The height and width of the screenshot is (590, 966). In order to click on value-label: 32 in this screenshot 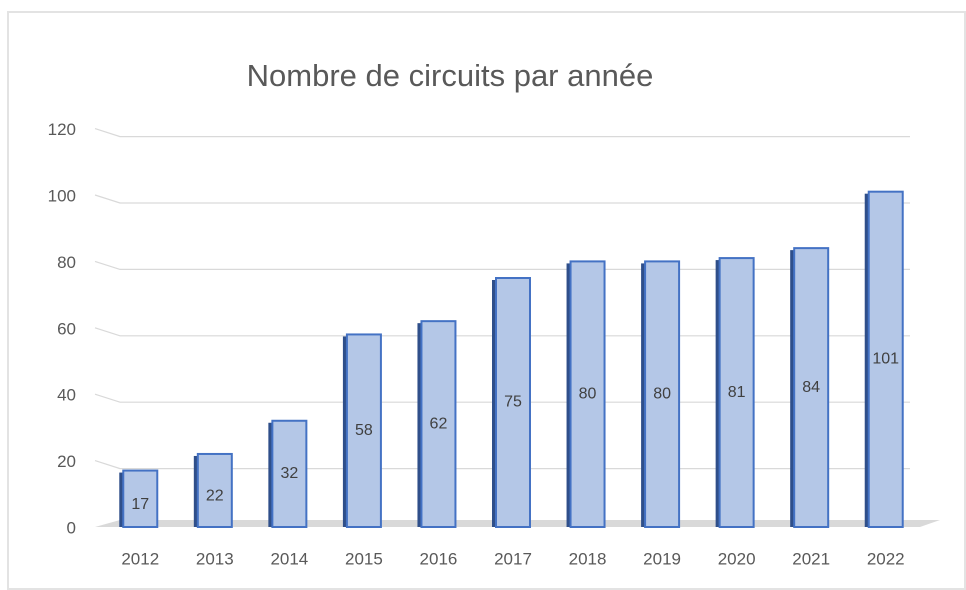, I will do `click(289, 473)`.